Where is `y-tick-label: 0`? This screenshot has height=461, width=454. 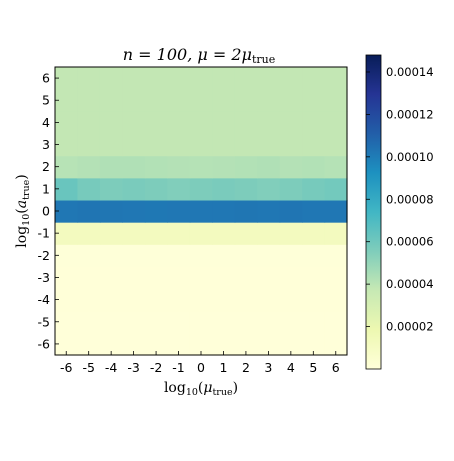 y-tick-label: 0 is located at coordinates (46, 211).